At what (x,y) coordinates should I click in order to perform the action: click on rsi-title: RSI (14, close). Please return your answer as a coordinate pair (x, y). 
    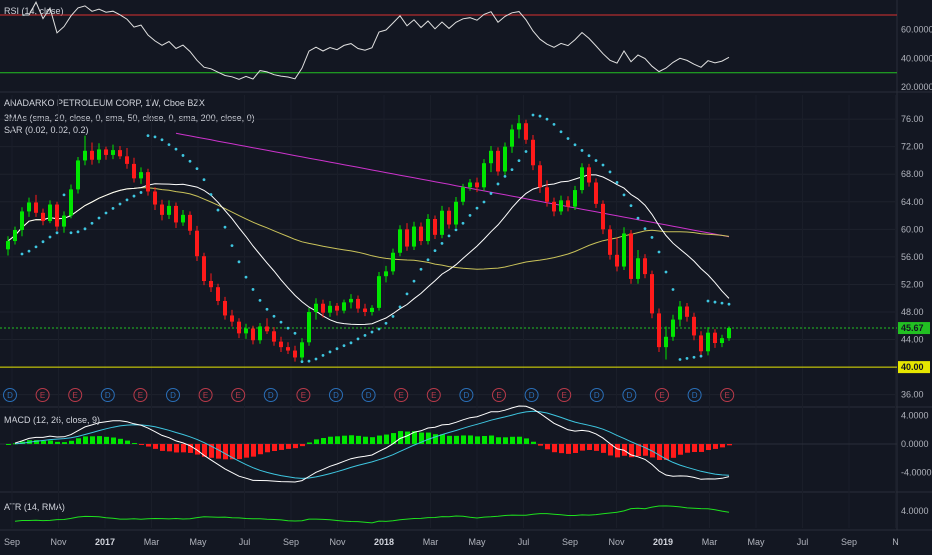
    Looking at the image, I should click on (34, 11).